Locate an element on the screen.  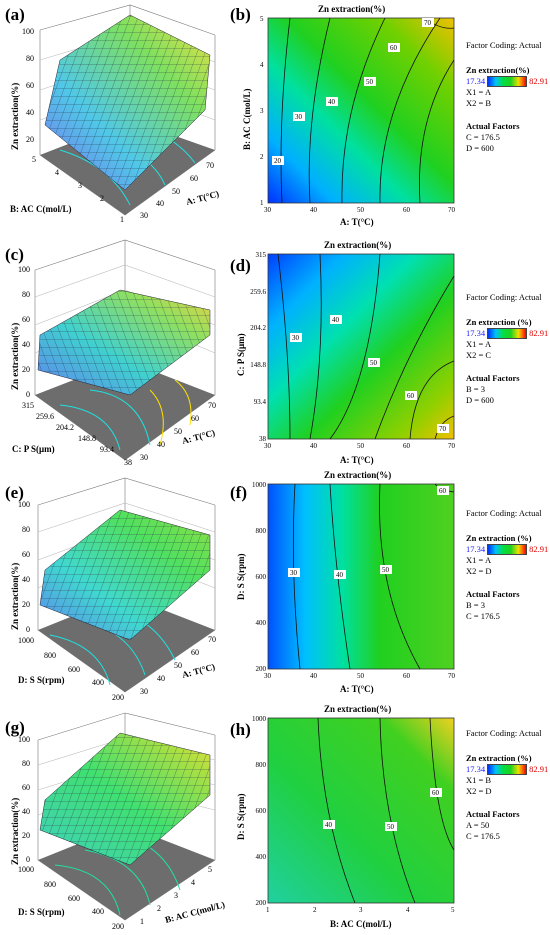
colorbar-max: 82.91 is located at coordinates (539, 769).